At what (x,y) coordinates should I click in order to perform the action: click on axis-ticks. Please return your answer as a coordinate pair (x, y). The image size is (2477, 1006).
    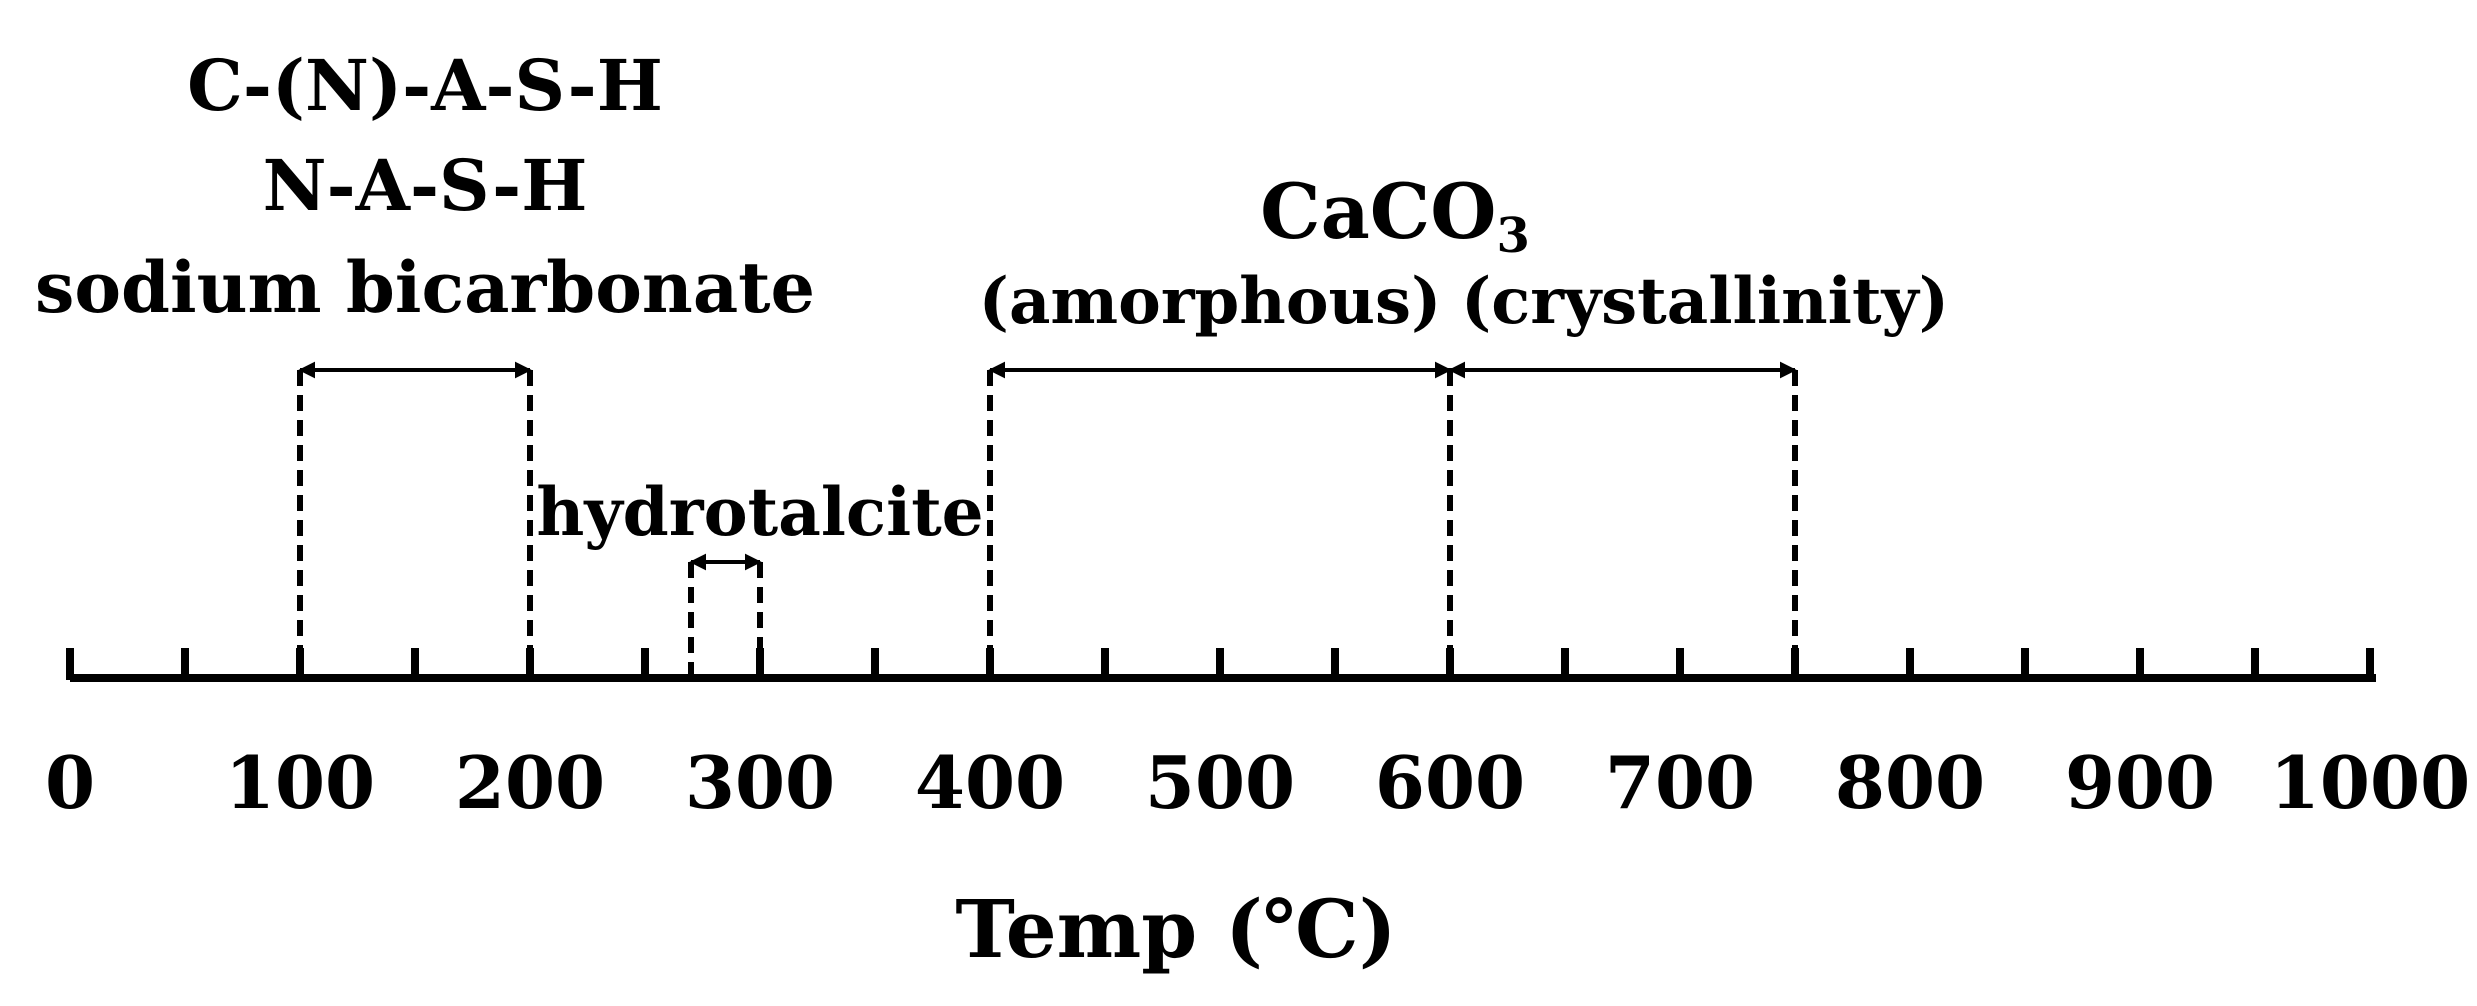
    Looking at the image, I should click on (1220, 664).